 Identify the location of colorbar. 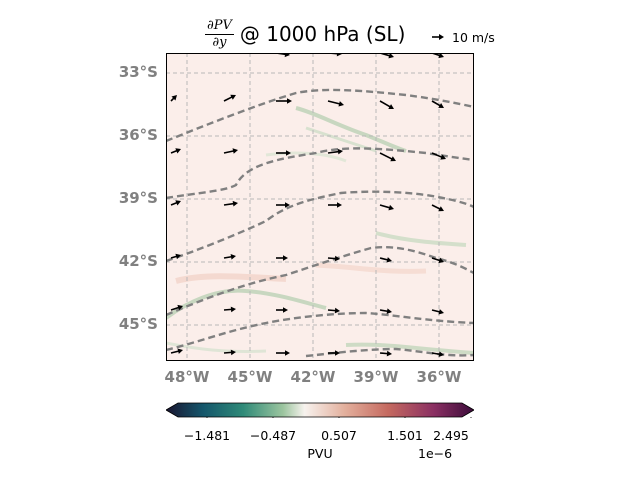
(320, 410).